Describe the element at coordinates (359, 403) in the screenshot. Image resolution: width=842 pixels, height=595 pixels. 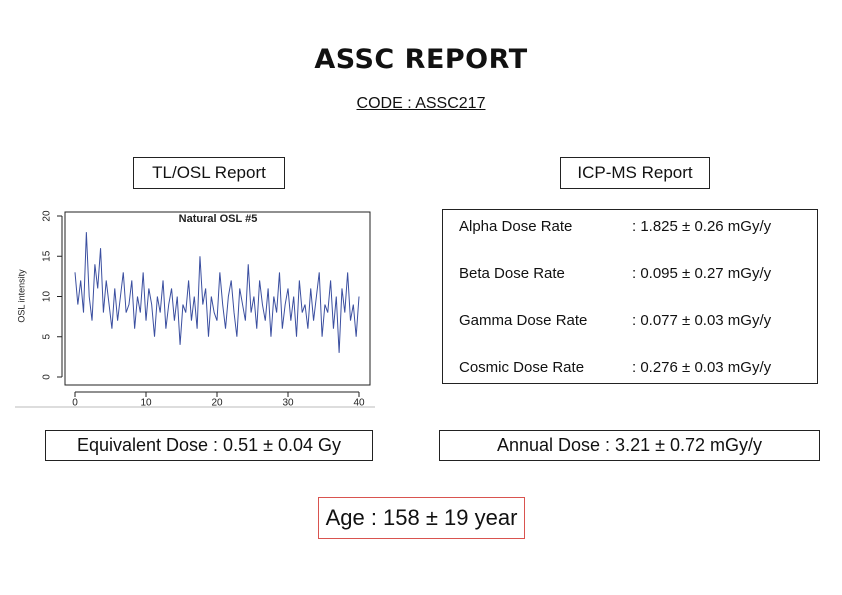
I see `x-tick-label: 40` at that location.